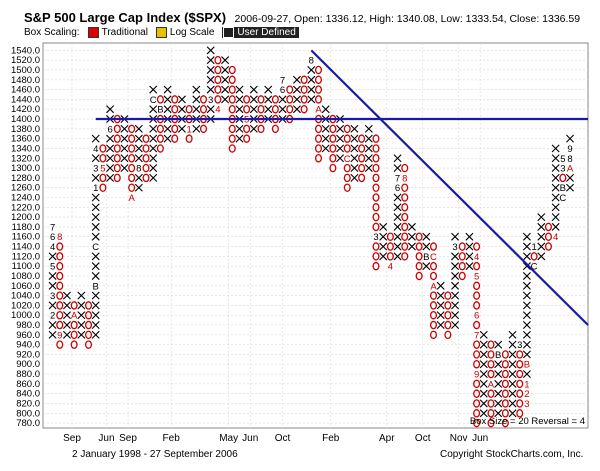 Image resolution: width=600 pixels, height=471 pixels. I want to click on y-tick-label: 1540.0, so click(25, 50).